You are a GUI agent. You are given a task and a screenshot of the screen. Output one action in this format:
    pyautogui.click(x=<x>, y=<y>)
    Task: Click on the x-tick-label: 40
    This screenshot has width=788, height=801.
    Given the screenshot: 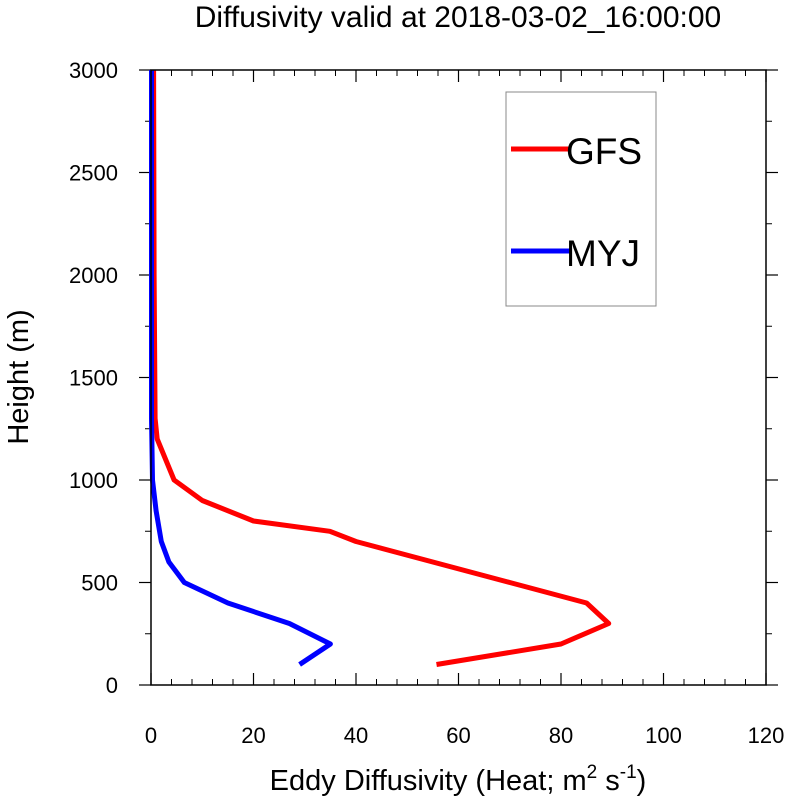 What is the action you would take?
    pyautogui.click(x=356, y=735)
    